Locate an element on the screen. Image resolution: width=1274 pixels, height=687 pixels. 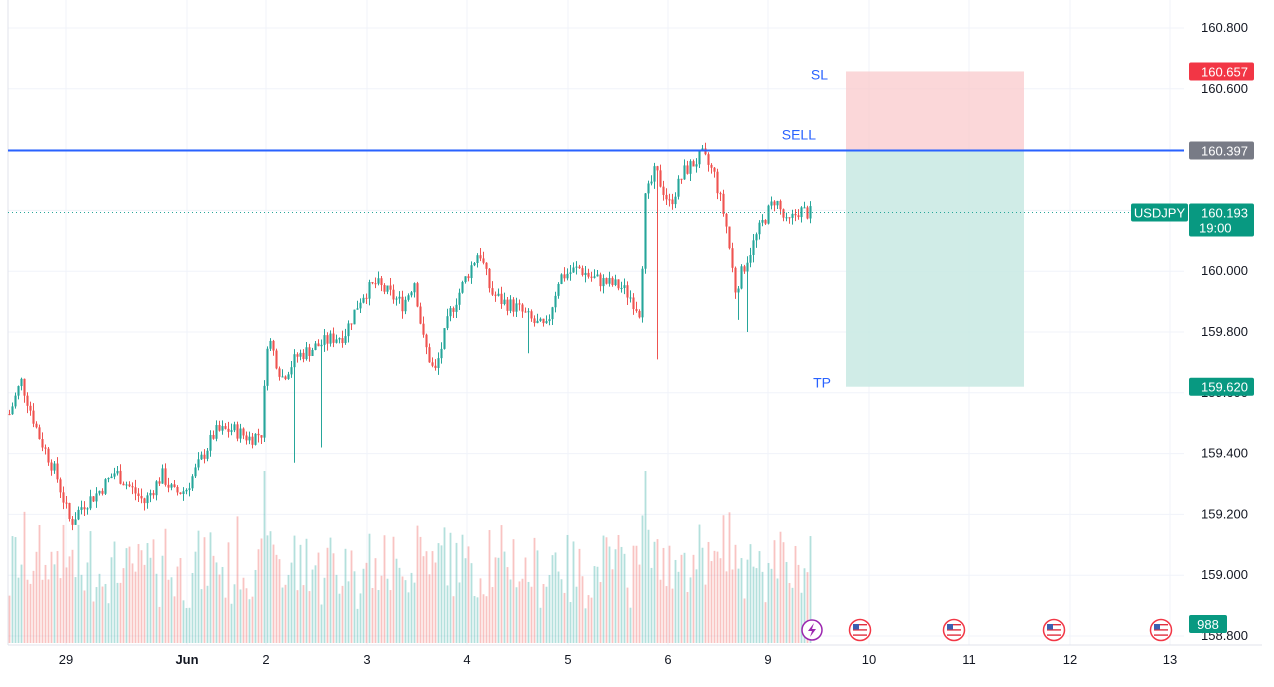
flag-canton is located at coordinates (950, 627).